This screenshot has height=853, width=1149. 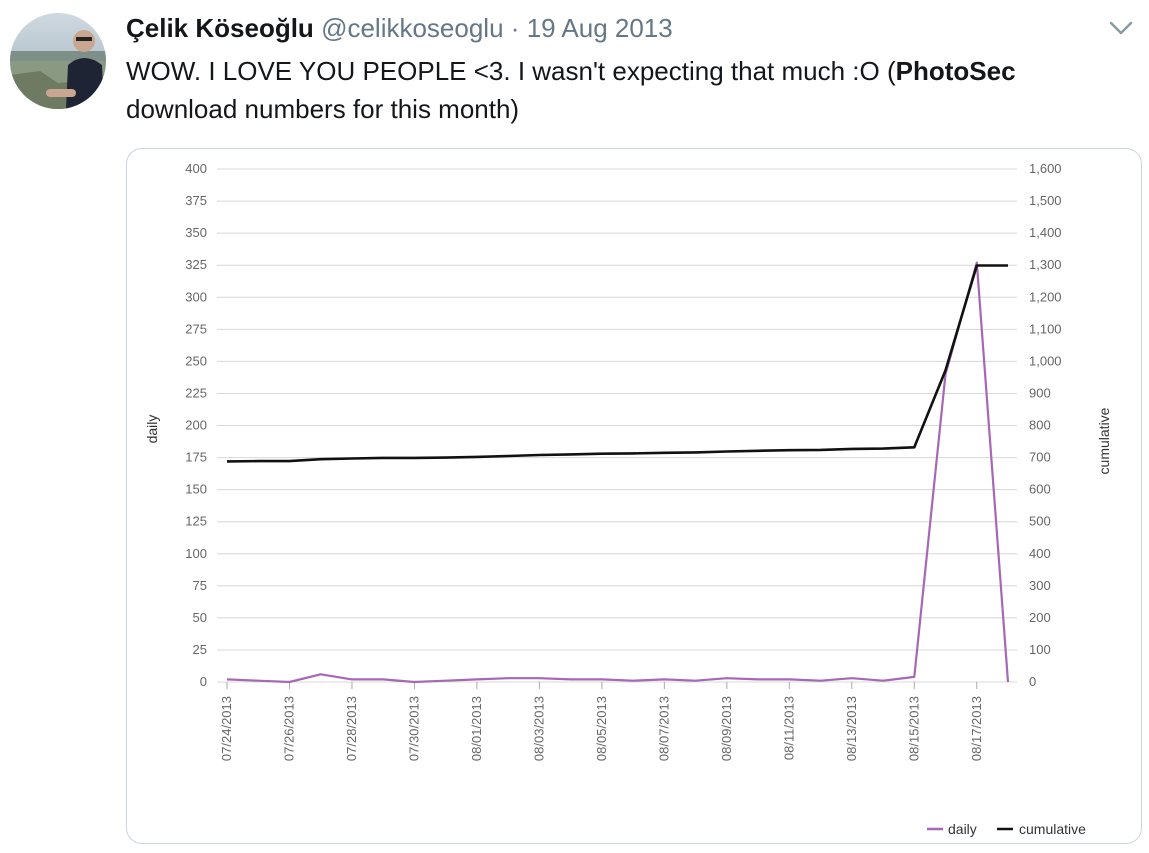 I want to click on y-tick-label-right: 1,200, so click(x=1045, y=296).